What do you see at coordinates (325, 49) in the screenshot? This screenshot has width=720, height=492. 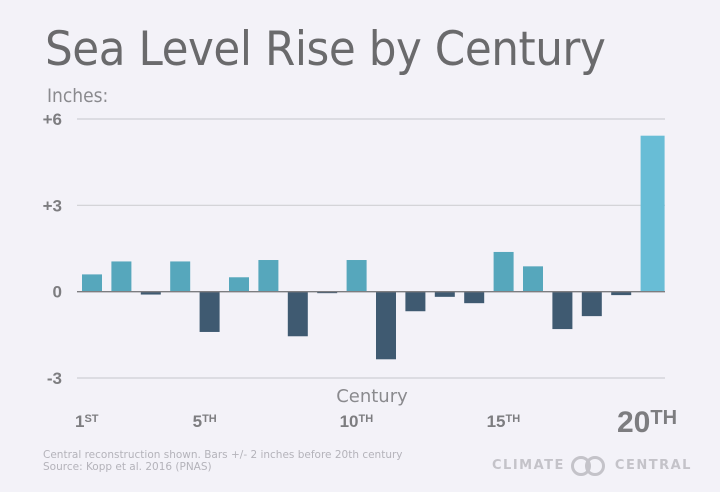 I see `chart-title: Sea Level Rise by Century` at bounding box center [325, 49].